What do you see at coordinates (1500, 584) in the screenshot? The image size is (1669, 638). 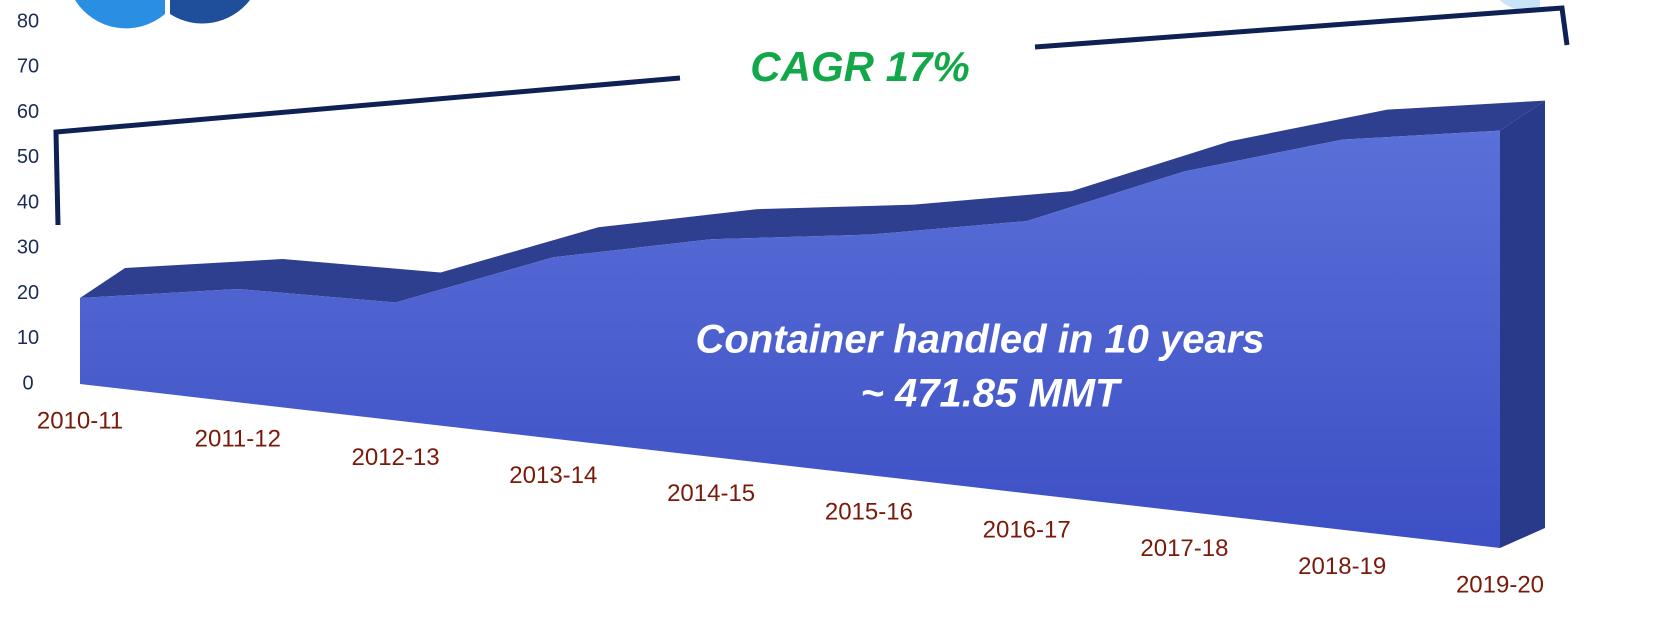 I see `x-tick-label: 2019-20` at bounding box center [1500, 584].